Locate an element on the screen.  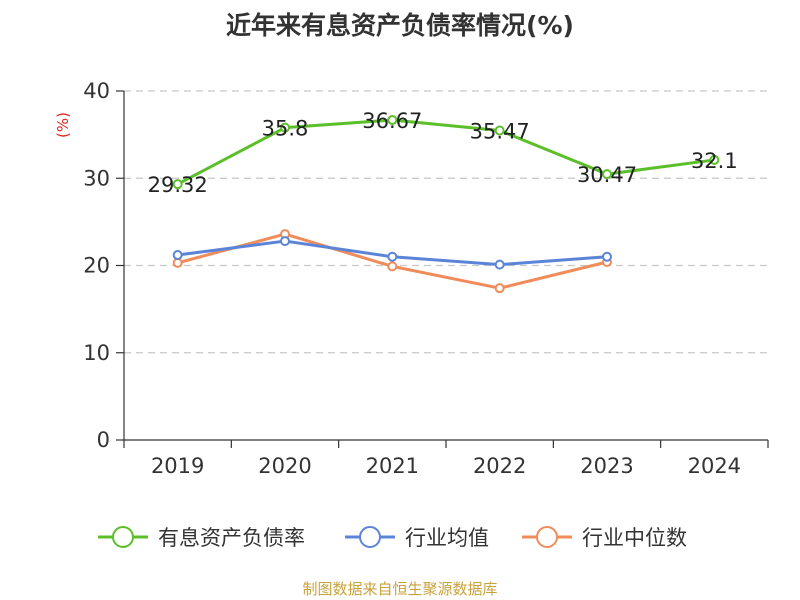
legend-item: 有息资产负债率 is located at coordinates (201, 538).